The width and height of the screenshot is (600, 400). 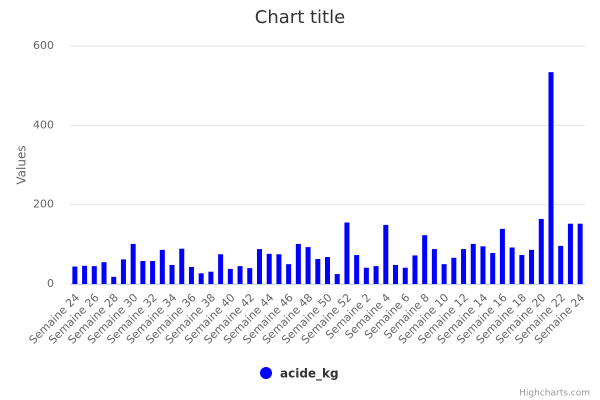 I want to click on y-tick-label: 600, so click(x=43, y=45).